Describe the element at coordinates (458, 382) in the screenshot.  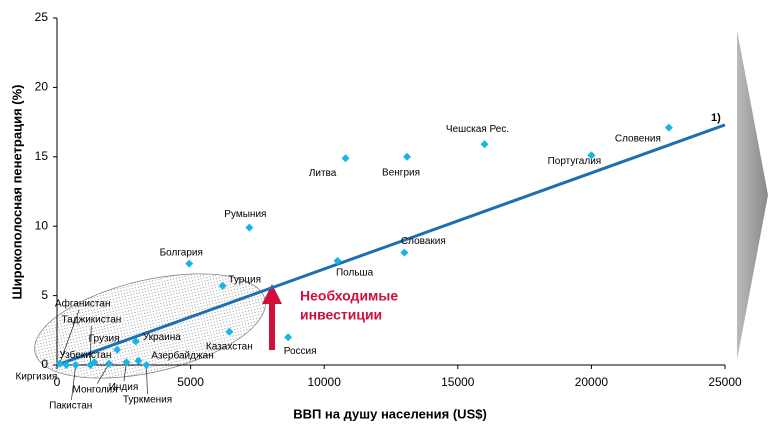
I see `x-tick-label: 15000` at that location.